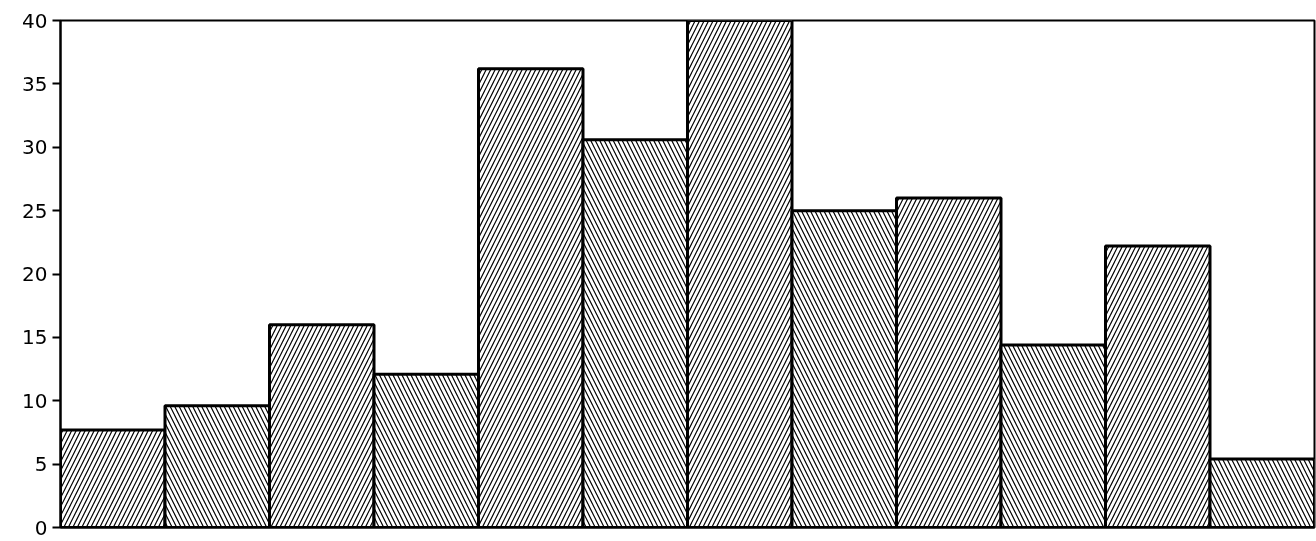 This screenshot has width=1316, height=541. What do you see at coordinates (35, 210) in the screenshot?
I see `y-tick-label: 25` at bounding box center [35, 210].